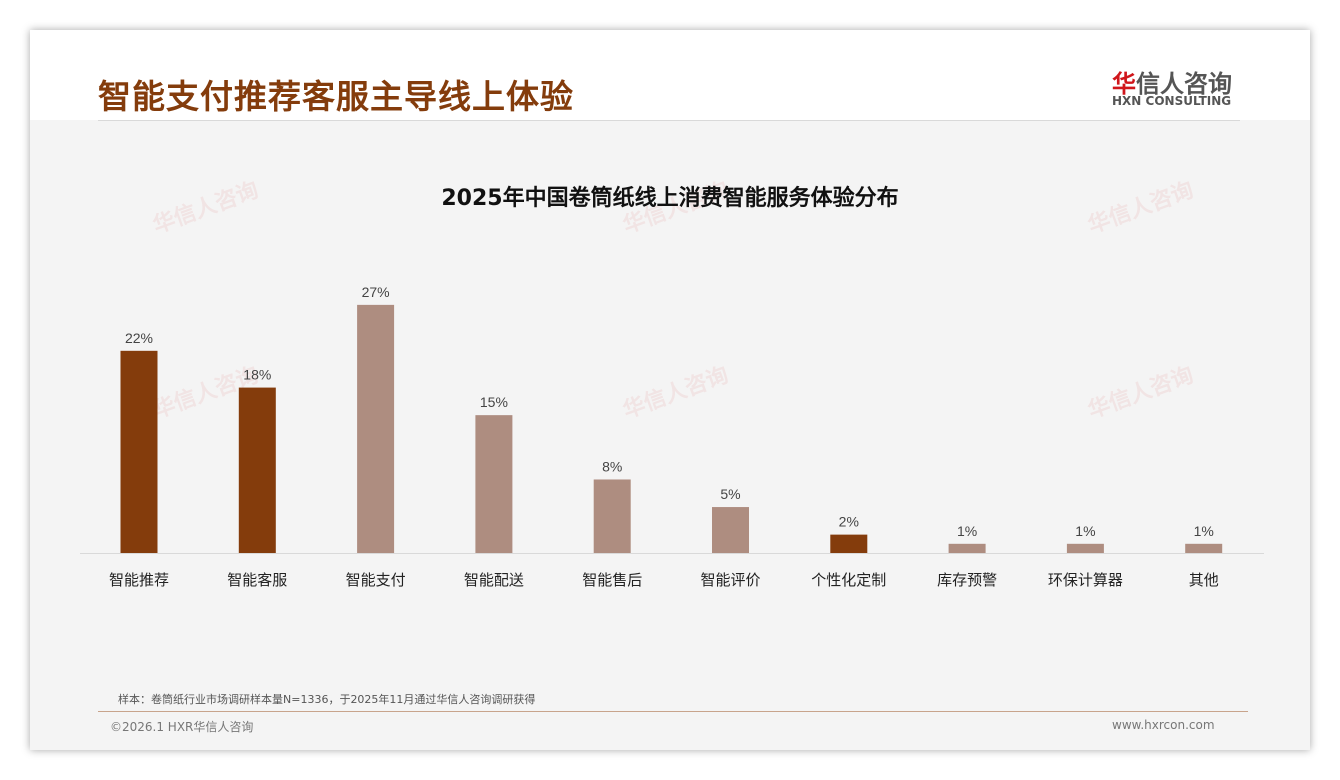 Image resolution: width=1340 pixels, height=780 pixels. Describe the element at coordinates (670, 75) in the screenshot. I see `header` at that location.